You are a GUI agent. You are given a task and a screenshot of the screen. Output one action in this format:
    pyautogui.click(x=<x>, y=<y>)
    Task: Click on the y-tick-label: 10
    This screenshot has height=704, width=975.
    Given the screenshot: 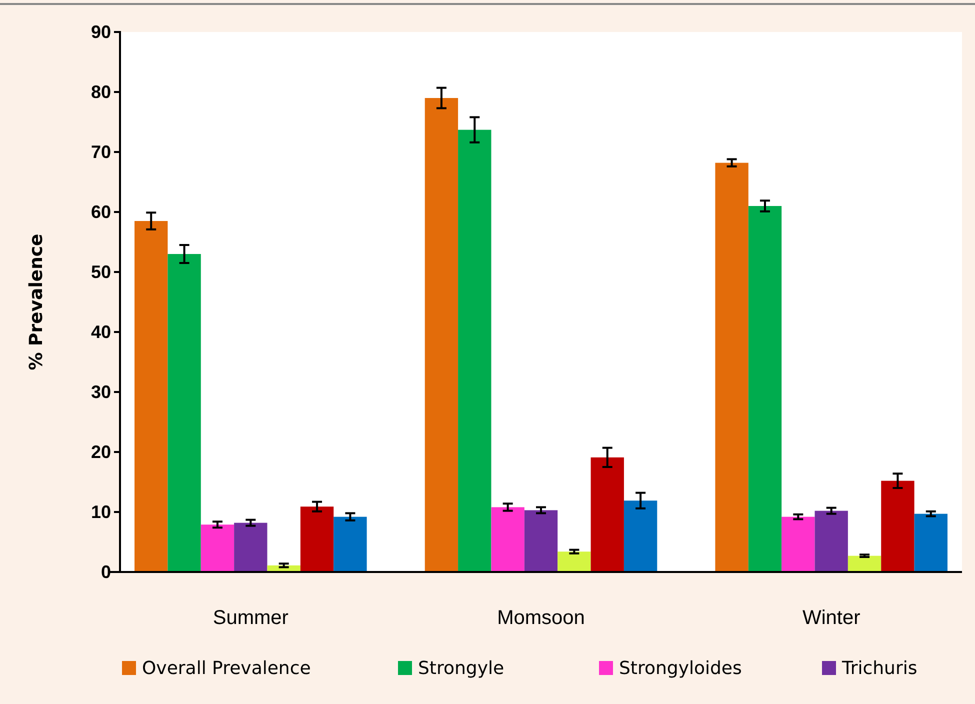 What is the action you would take?
    pyautogui.click(x=100, y=512)
    